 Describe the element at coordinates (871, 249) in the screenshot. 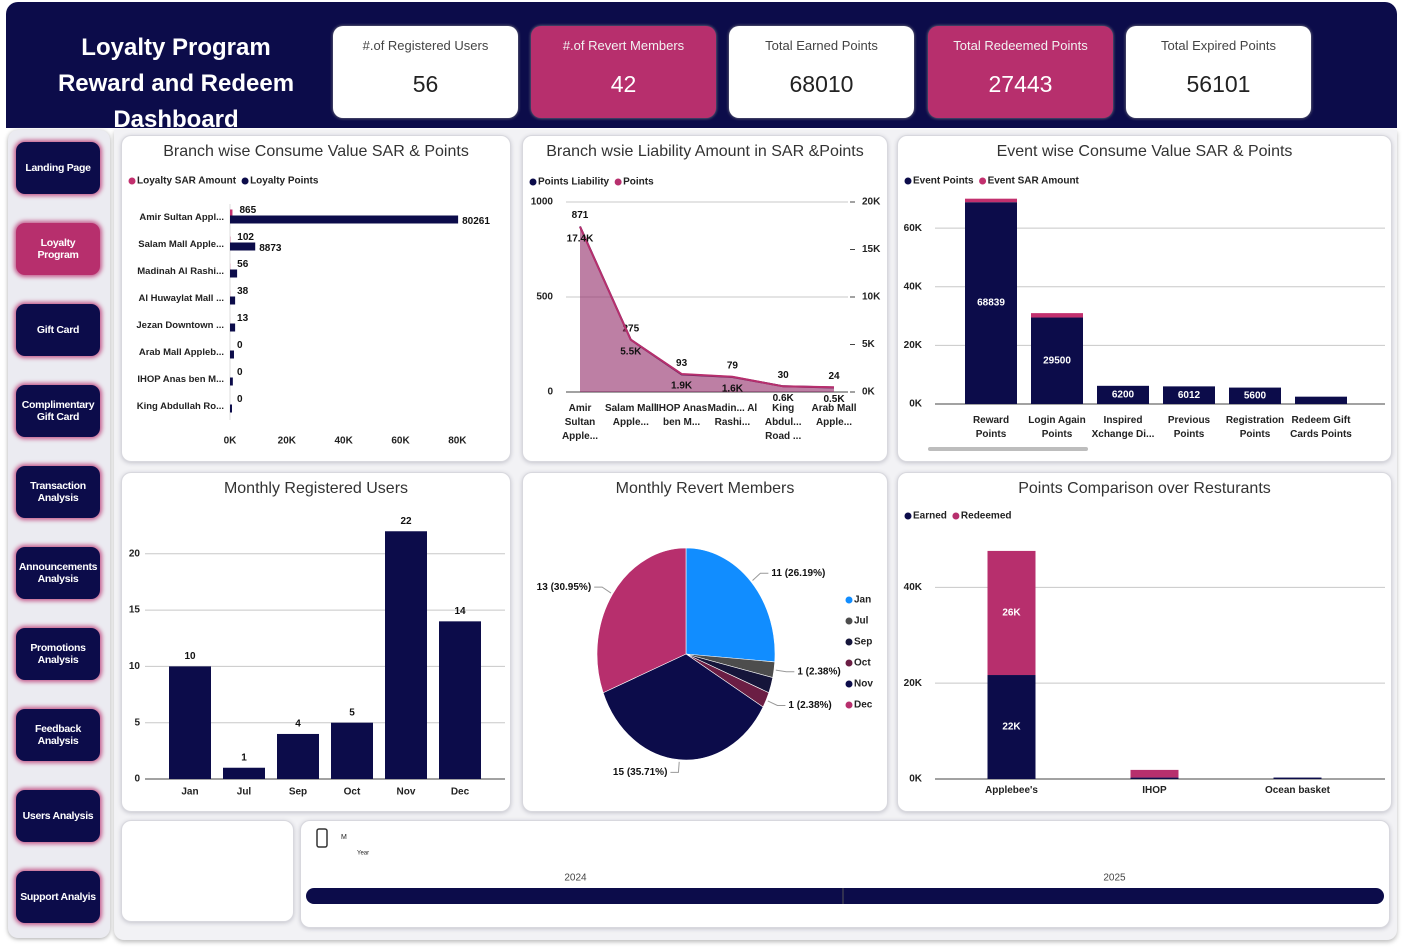

I see `y2-tick-label: 15K` at that location.